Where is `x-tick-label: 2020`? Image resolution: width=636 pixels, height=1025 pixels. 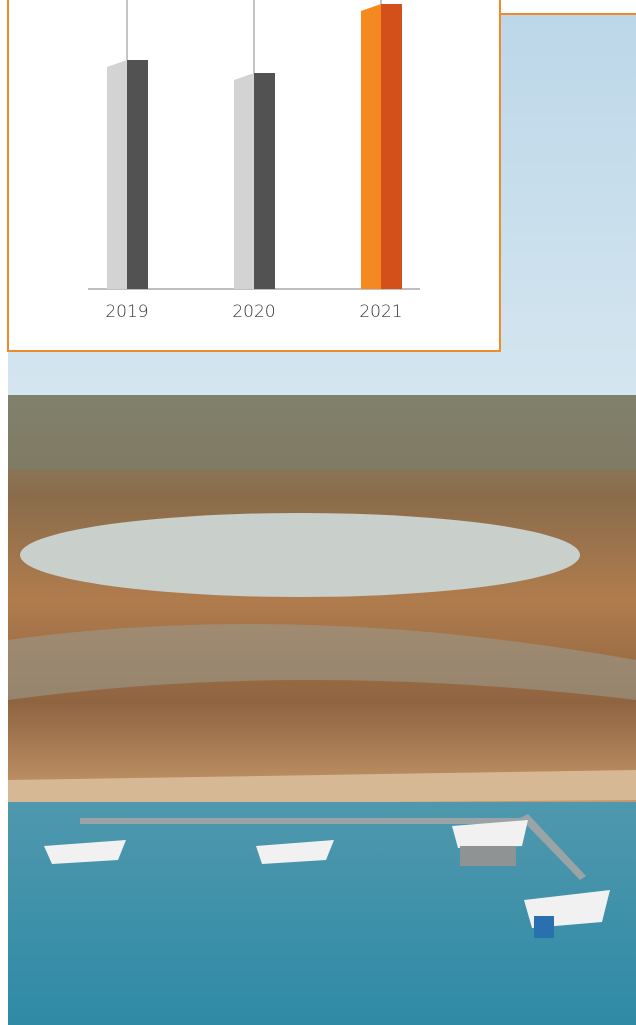 x-tick-label: 2020 is located at coordinates (253, 312).